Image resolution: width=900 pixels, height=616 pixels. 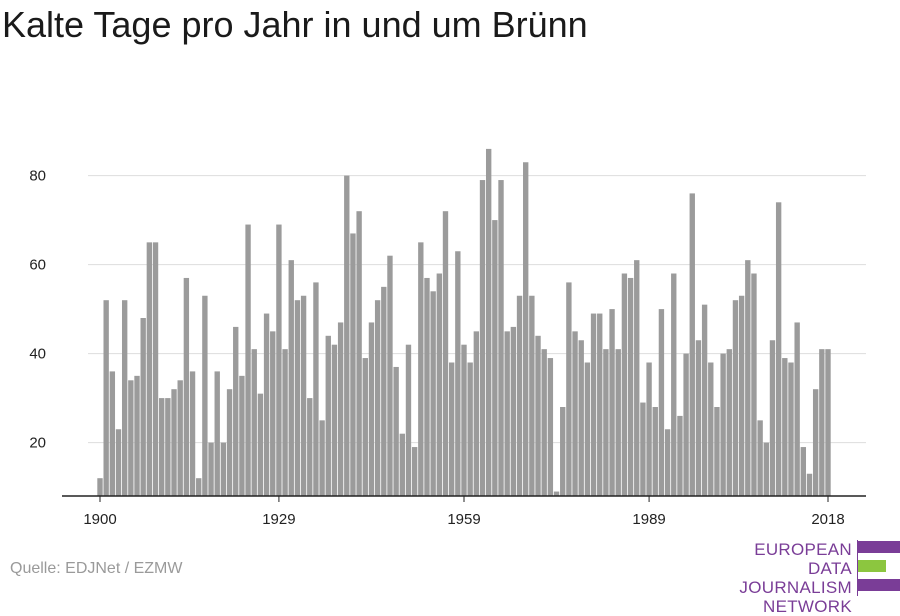 I want to click on x-tick-label: 1959, so click(x=463, y=519).